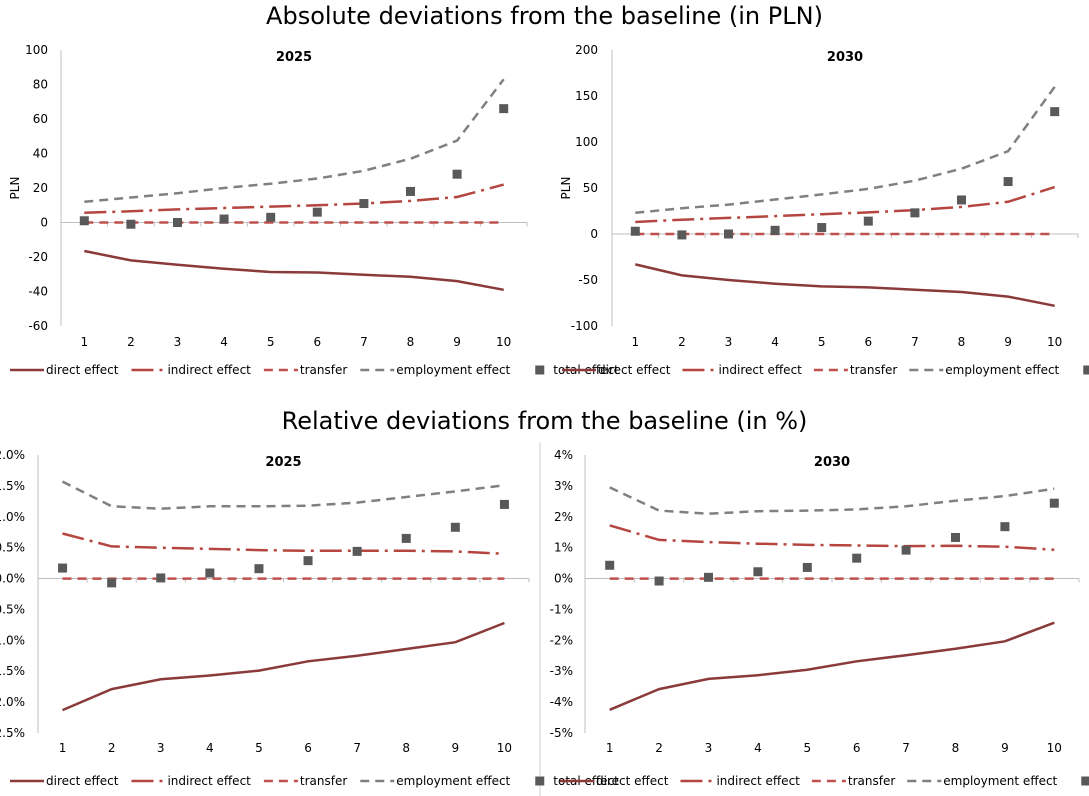 The width and height of the screenshot is (1089, 796). Describe the element at coordinates (563, 548) in the screenshot. I see `y-tick-label: 1%` at that location.